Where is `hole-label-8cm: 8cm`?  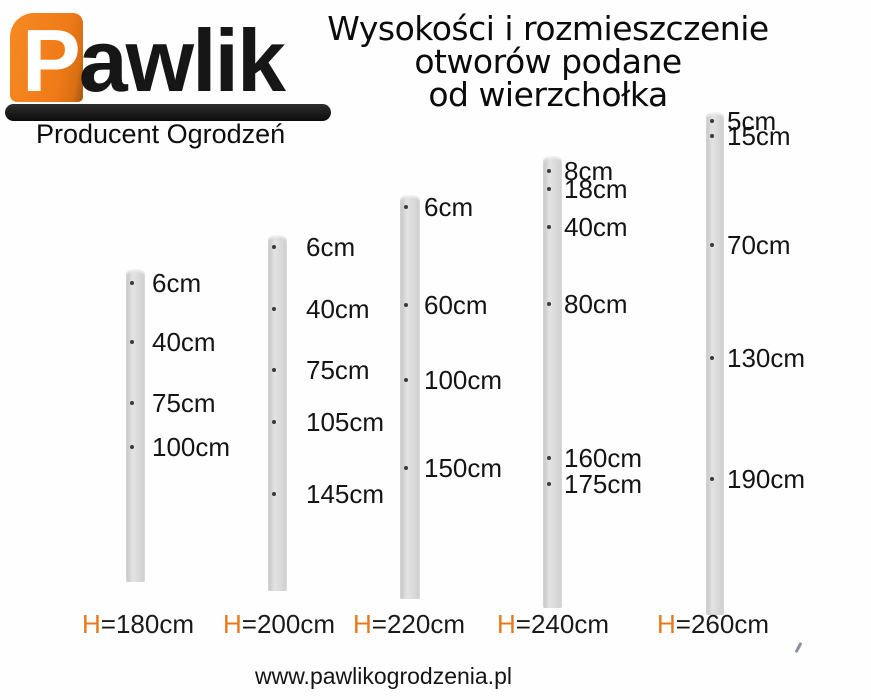
hole-label-8cm: 8cm is located at coordinates (589, 171).